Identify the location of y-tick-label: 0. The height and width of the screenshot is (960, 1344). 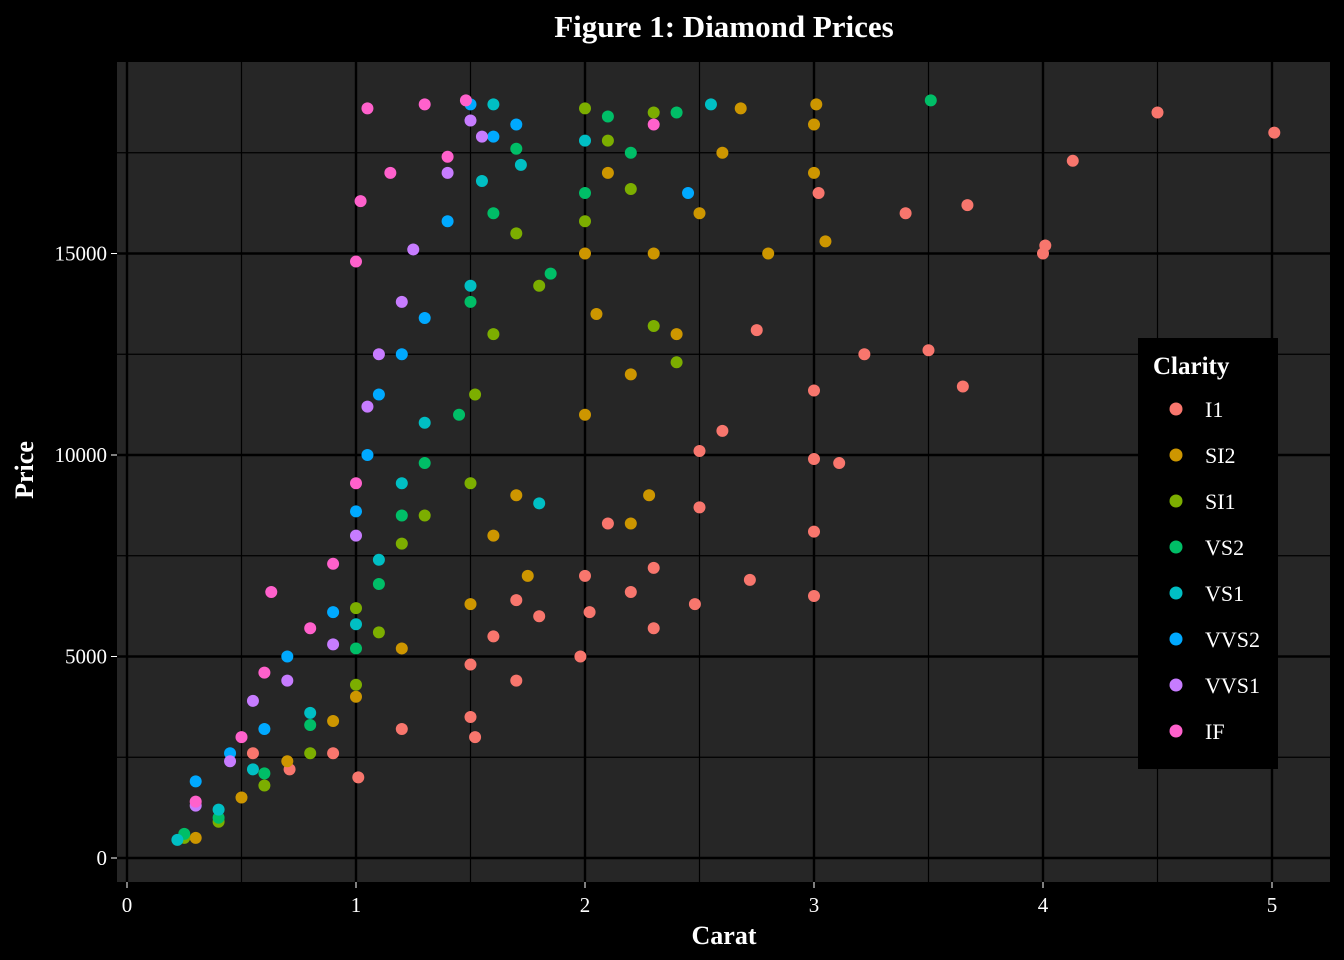
(102, 858).